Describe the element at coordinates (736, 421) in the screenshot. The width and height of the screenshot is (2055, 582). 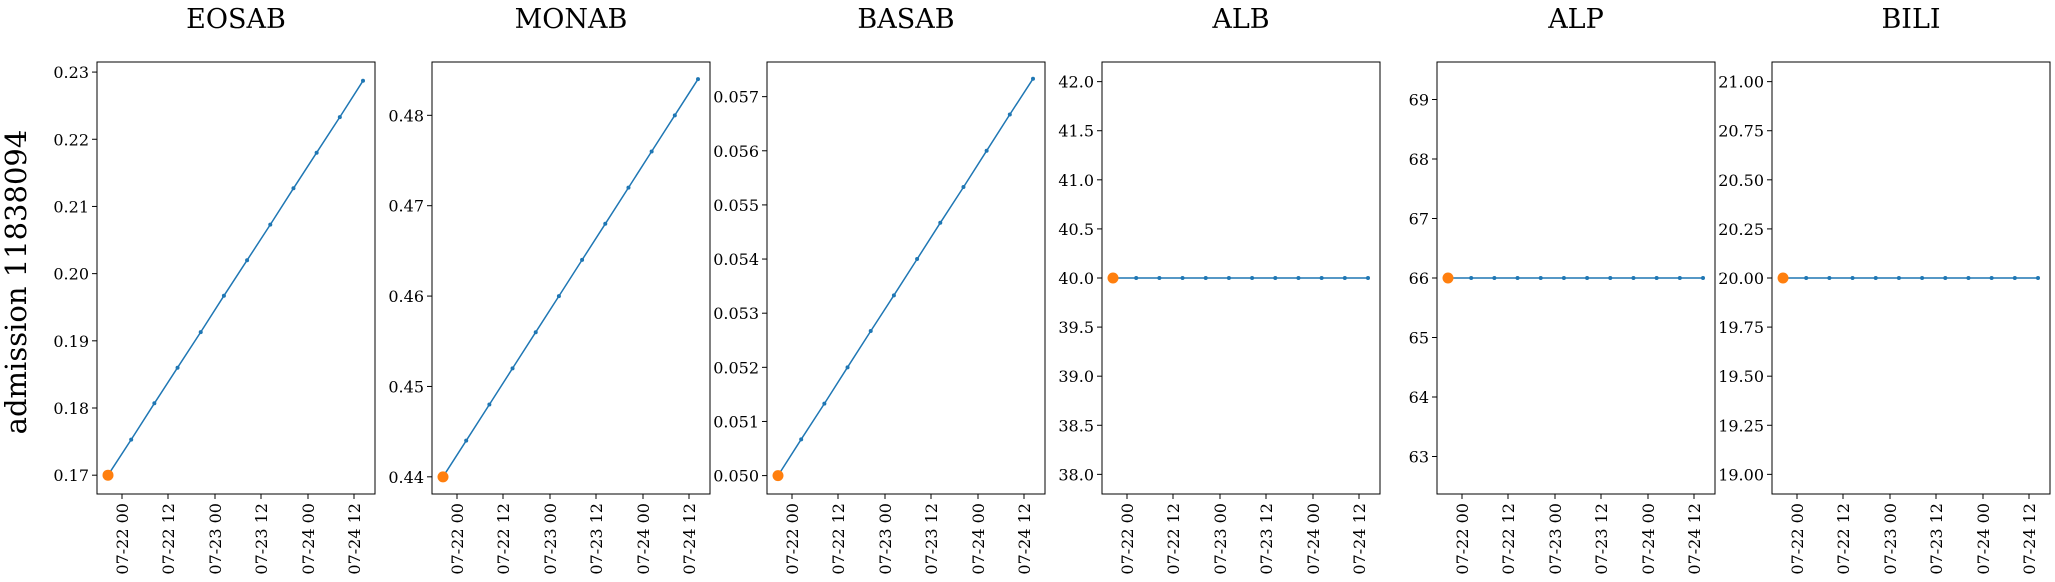
I see `basab-y-tick-label: 0.051` at that location.